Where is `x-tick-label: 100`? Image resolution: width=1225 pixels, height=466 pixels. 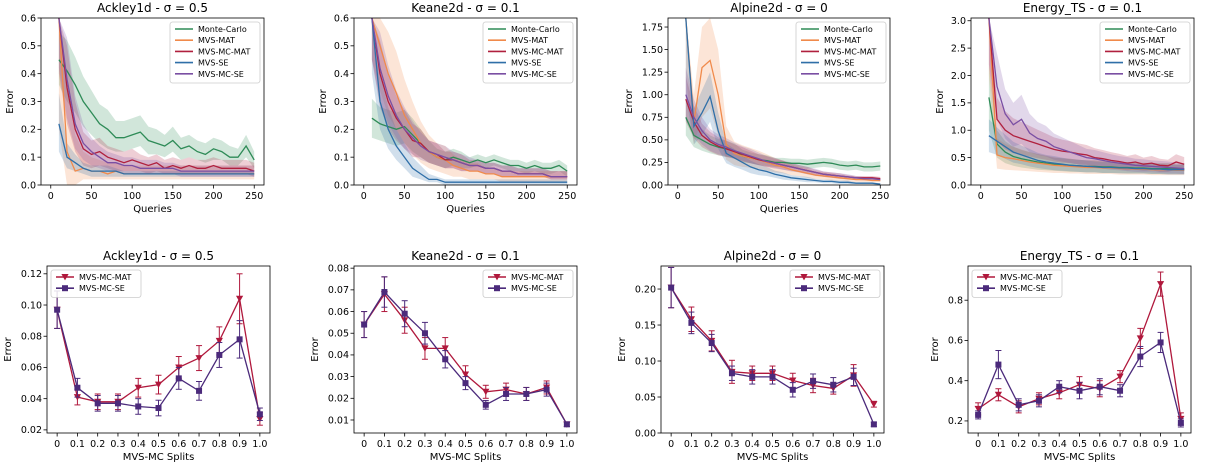 x-tick-label: 100 is located at coordinates (759, 196).